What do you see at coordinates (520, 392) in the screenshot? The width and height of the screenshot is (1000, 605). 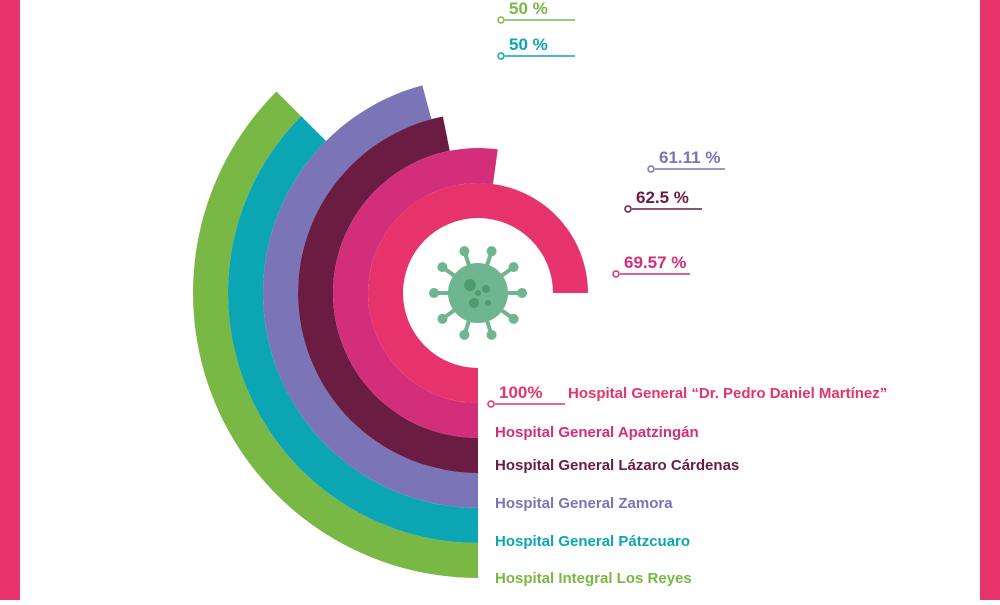 I see `svg-text: 100%` at bounding box center [520, 392].